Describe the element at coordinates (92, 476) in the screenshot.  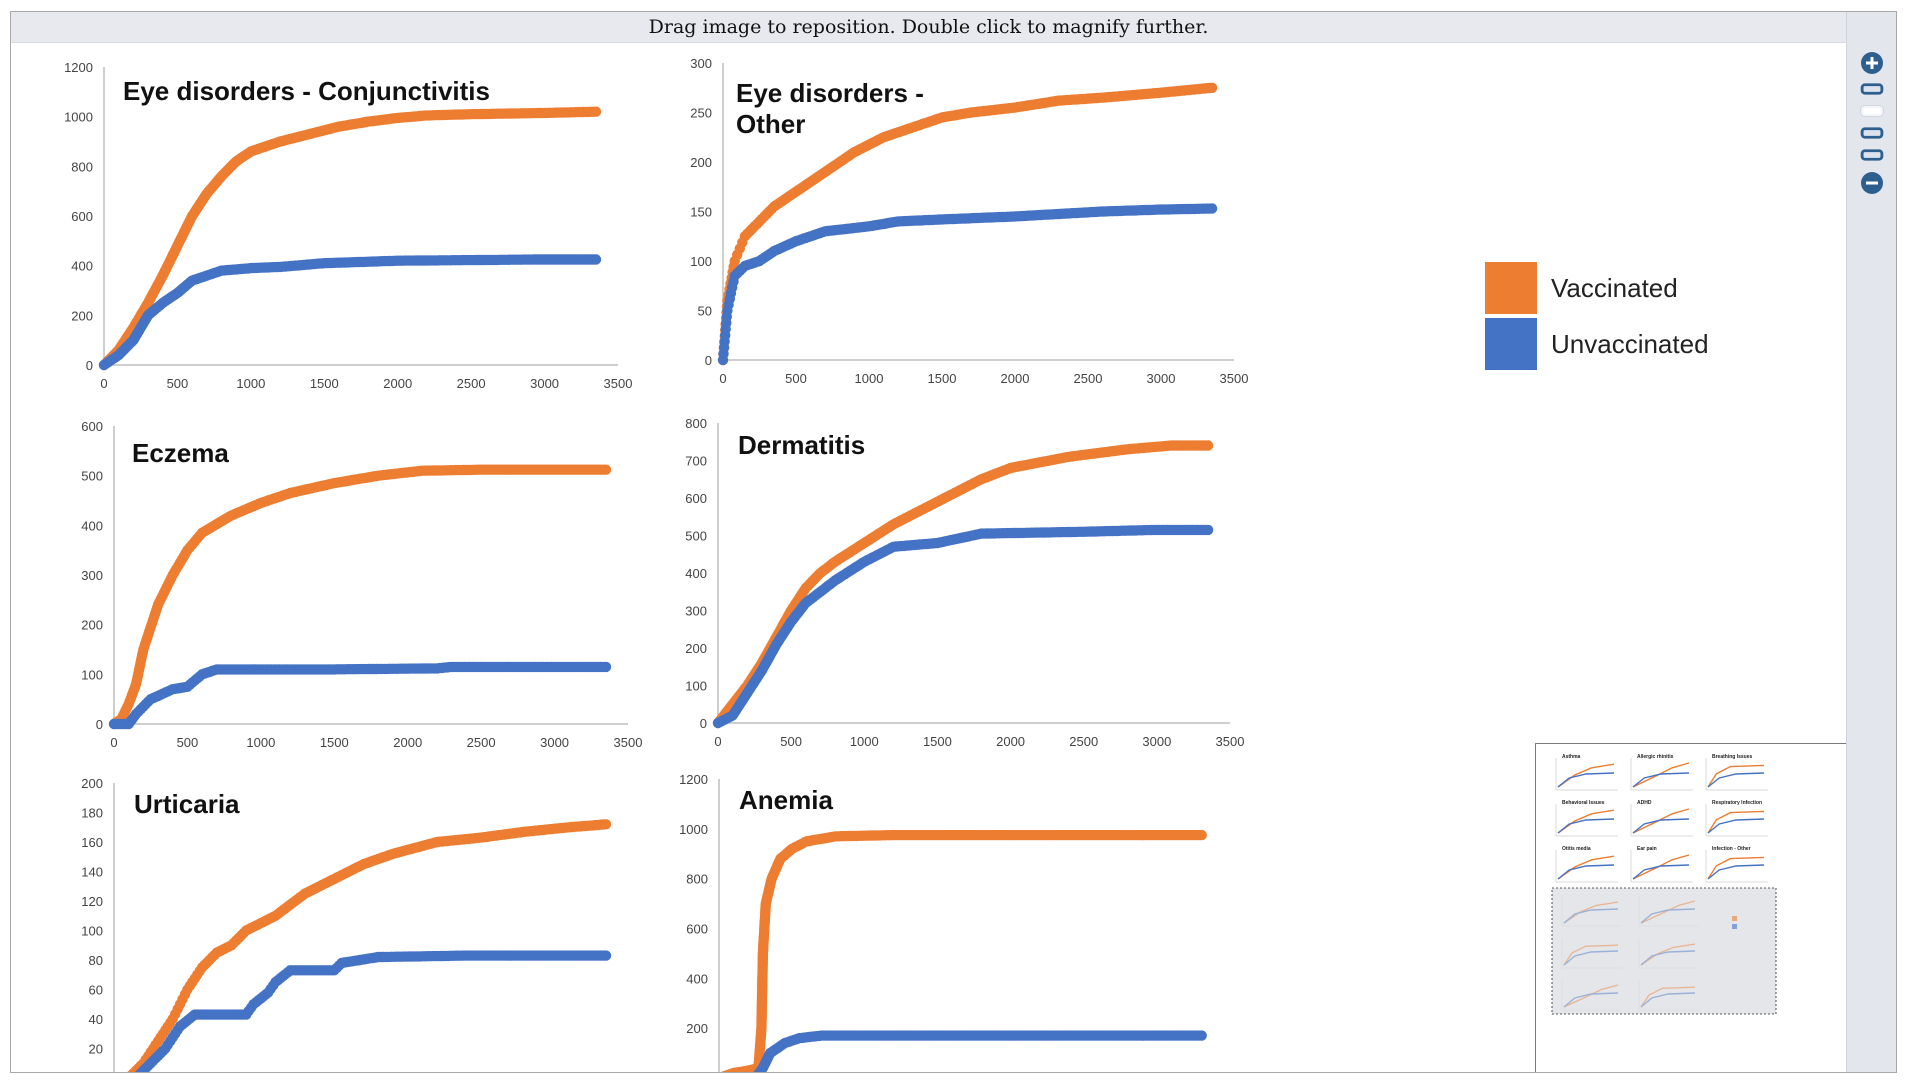
I see `y-tick-label: 500` at that location.